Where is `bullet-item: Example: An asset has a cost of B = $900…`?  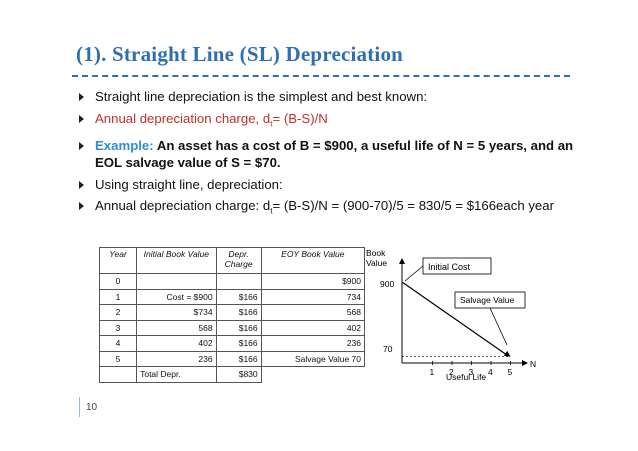 bullet-item: Example: An asset has a cost of B = $900… is located at coordinates (329, 154).